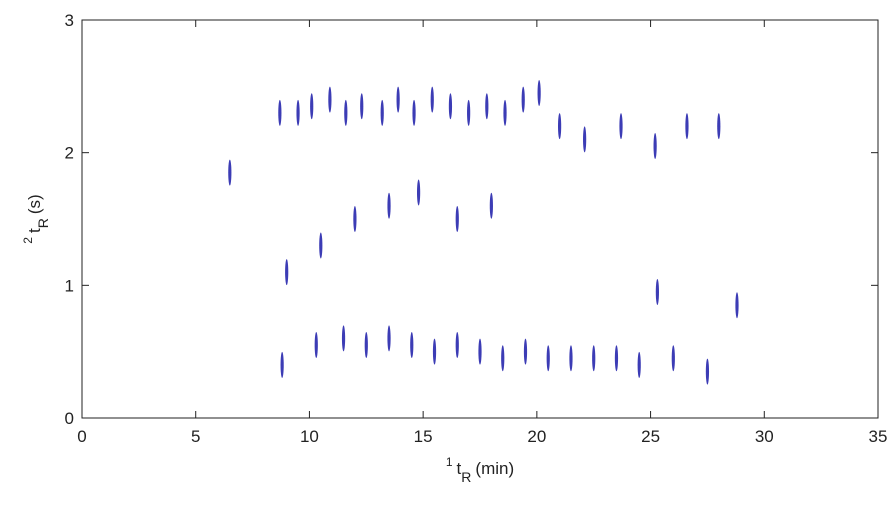  Describe the element at coordinates (764, 436) in the screenshot. I see `x-tick-label: 30` at that location.